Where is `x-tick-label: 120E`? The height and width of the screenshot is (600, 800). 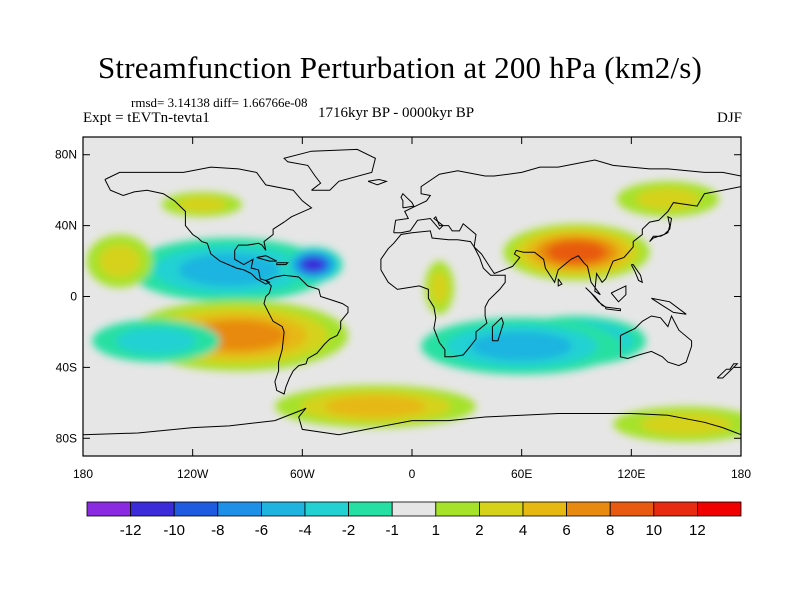 x-tick-label: 120E is located at coordinates (631, 474).